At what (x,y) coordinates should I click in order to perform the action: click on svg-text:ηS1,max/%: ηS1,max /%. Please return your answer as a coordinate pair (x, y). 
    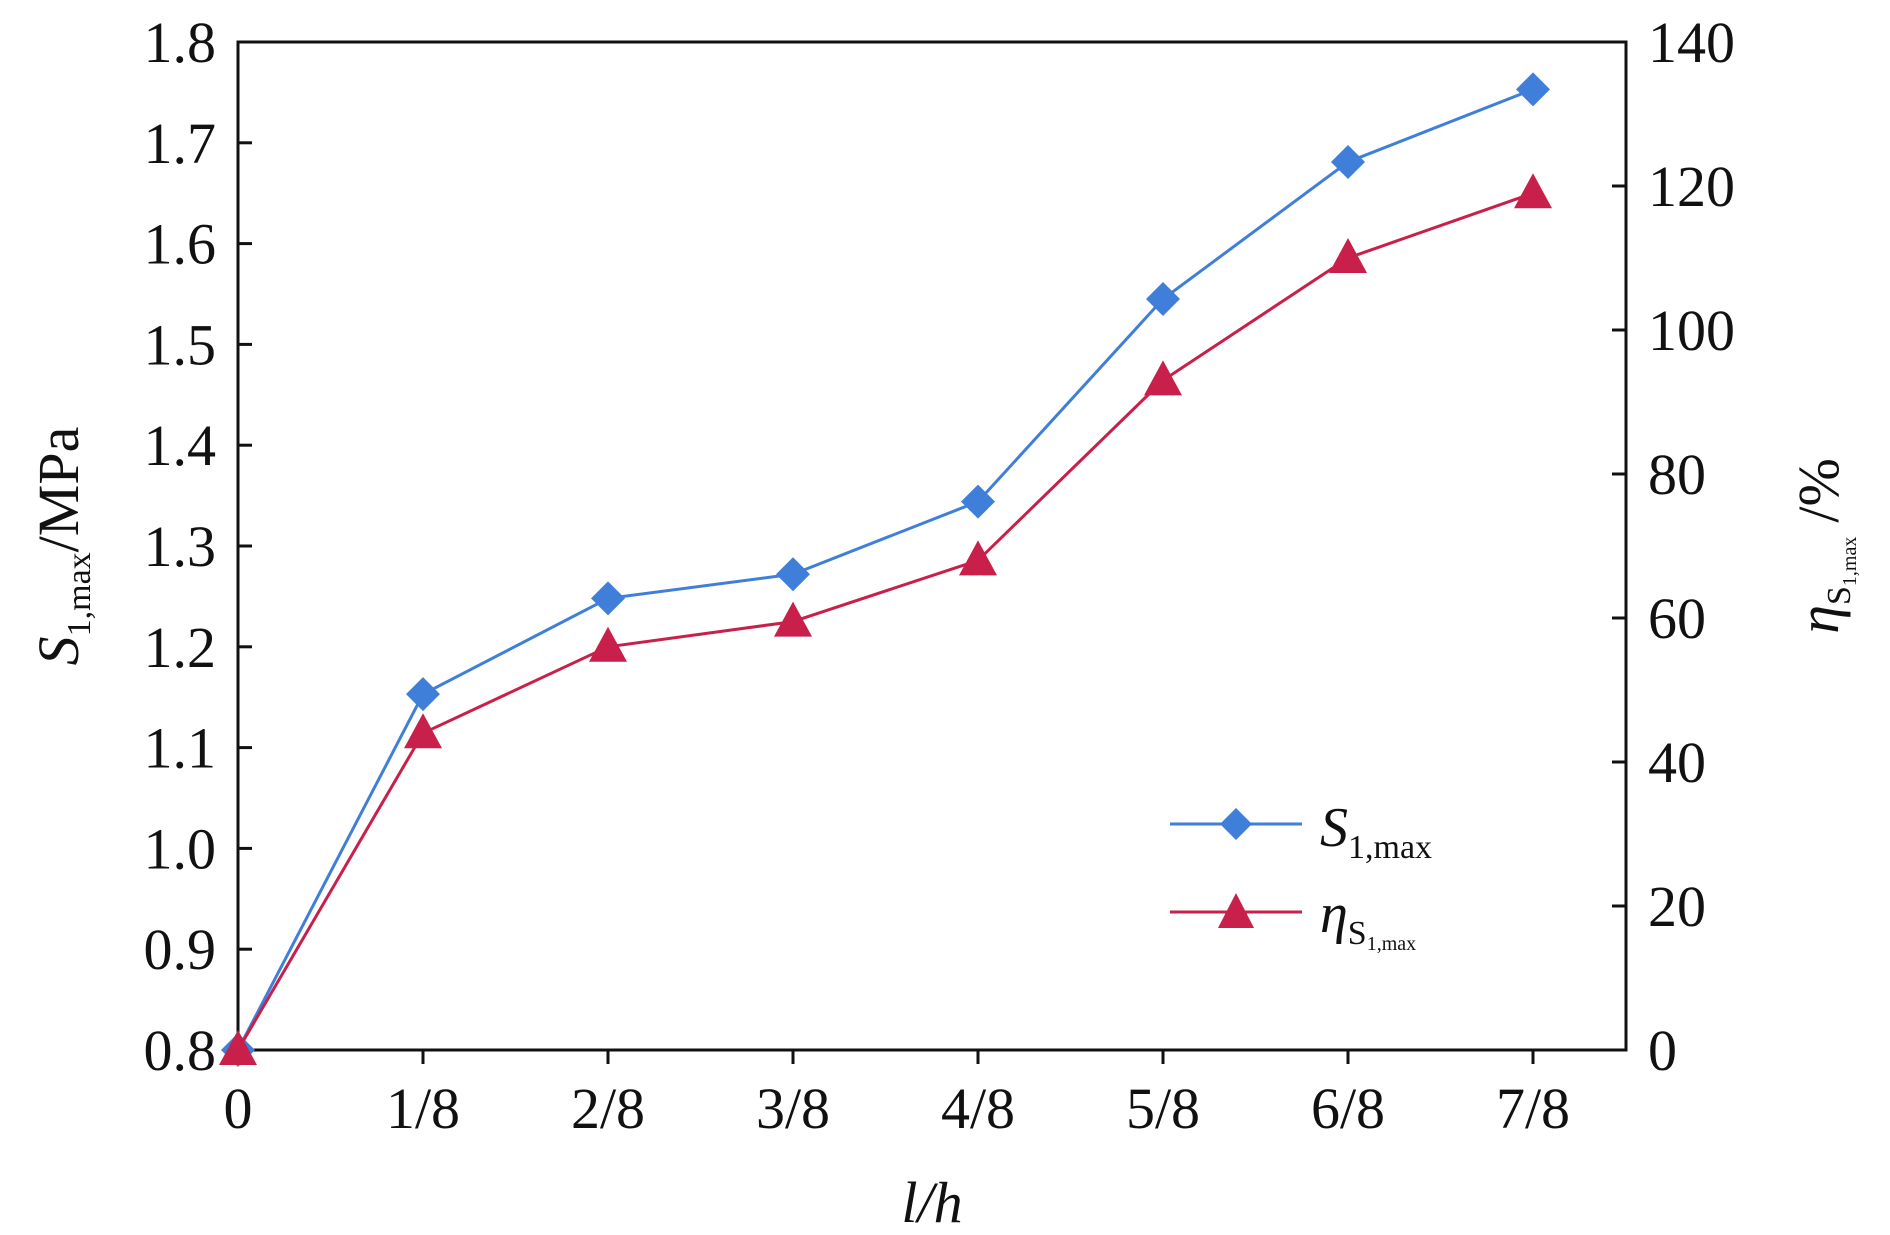
    Looking at the image, I should click on (1823, 546).